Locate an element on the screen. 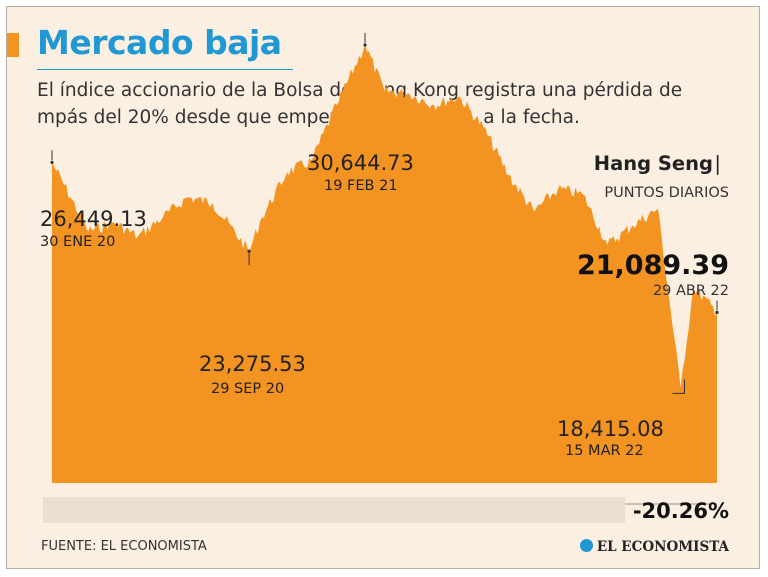 The height and width of the screenshot is (577, 768). change-bar is located at coordinates (334, 510).